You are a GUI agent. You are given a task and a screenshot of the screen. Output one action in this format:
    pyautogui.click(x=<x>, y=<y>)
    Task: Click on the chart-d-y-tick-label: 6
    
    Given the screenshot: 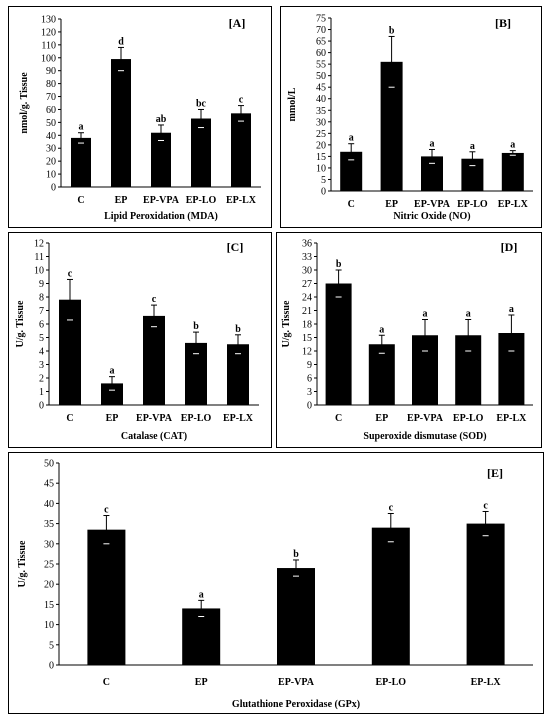 What is the action you would take?
    pyautogui.click(x=309, y=379)
    